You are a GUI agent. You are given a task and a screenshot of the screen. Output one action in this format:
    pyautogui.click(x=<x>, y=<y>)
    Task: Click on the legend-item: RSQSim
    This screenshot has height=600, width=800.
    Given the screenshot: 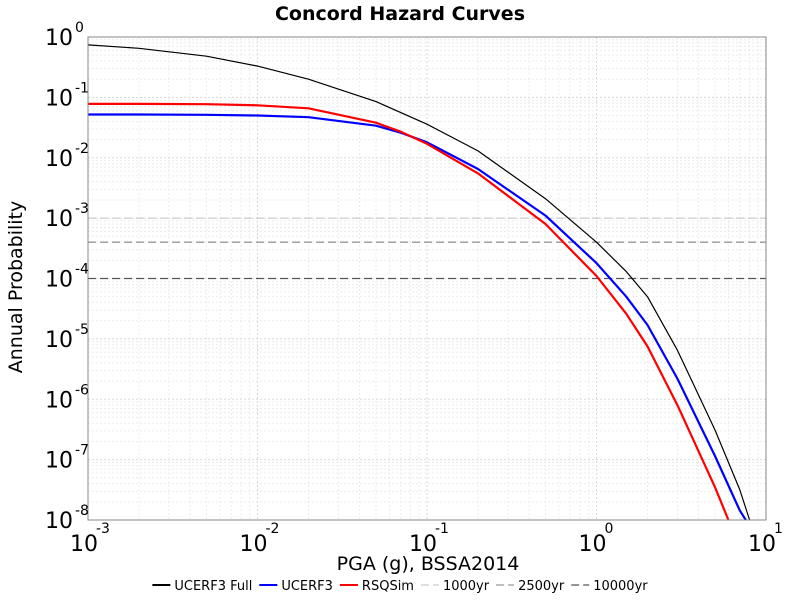 What is the action you would take?
    pyautogui.click(x=376, y=586)
    